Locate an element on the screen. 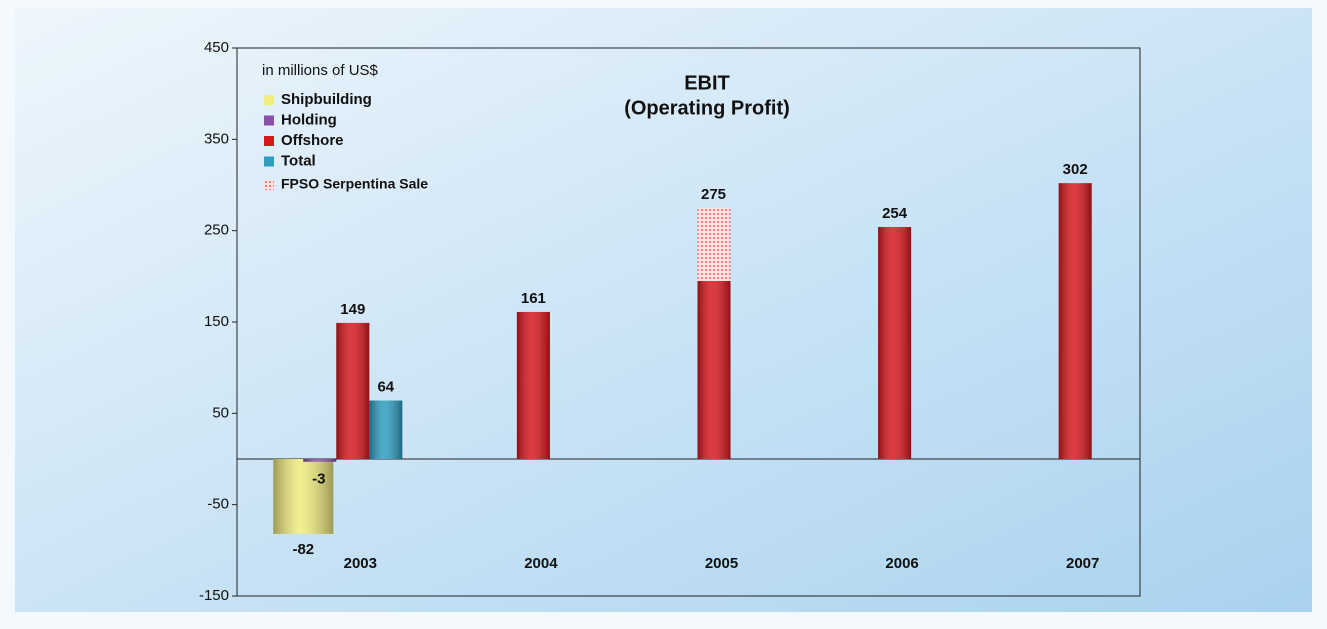 The image size is (1327, 629). y-tick-label: 50 is located at coordinates (220, 412).